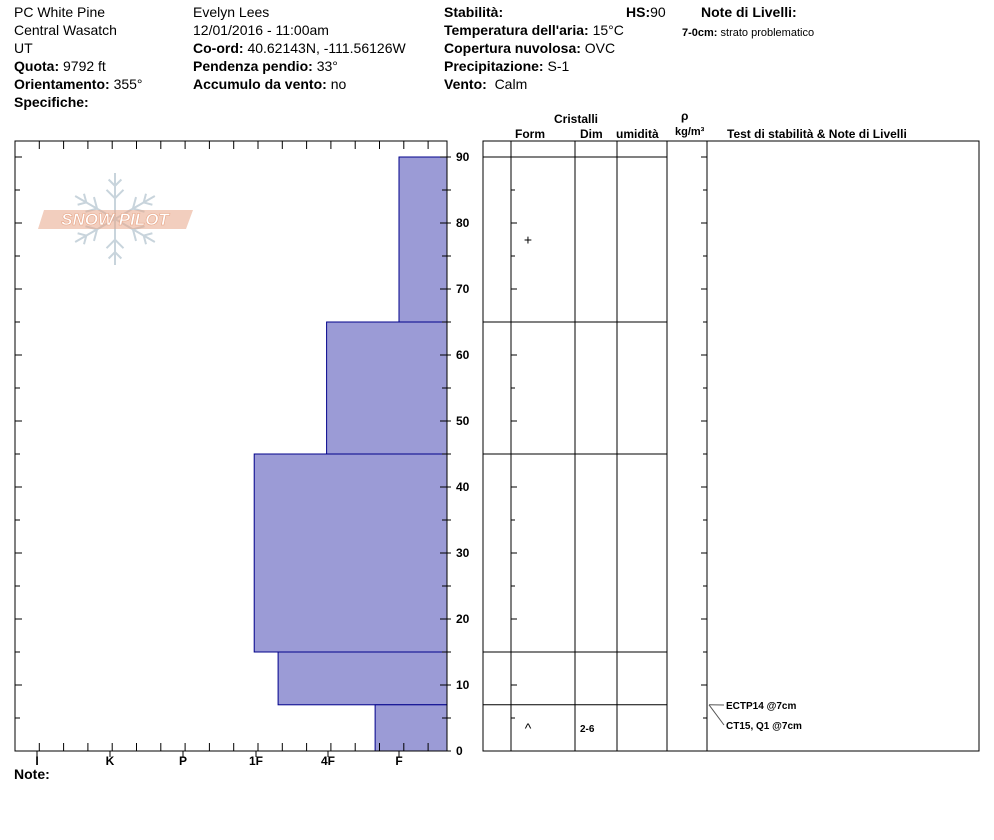 This screenshot has width=994, height=840. I want to click on slope-label: Pendenza pendio:, so click(253, 66).